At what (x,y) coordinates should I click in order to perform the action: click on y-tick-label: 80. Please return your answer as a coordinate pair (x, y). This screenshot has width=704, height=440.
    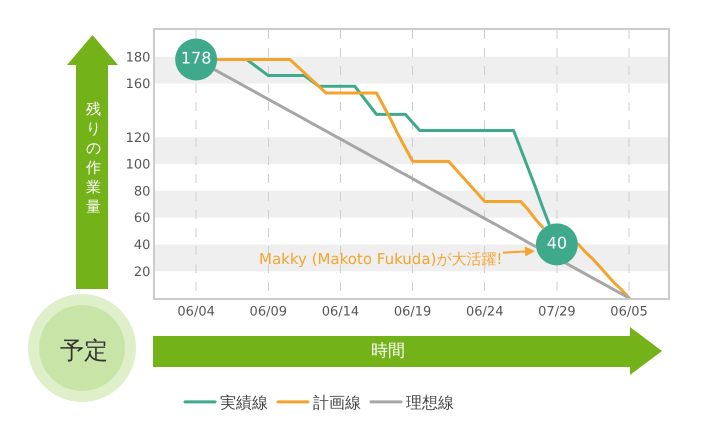
    Looking at the image, I should click on (142, 192).